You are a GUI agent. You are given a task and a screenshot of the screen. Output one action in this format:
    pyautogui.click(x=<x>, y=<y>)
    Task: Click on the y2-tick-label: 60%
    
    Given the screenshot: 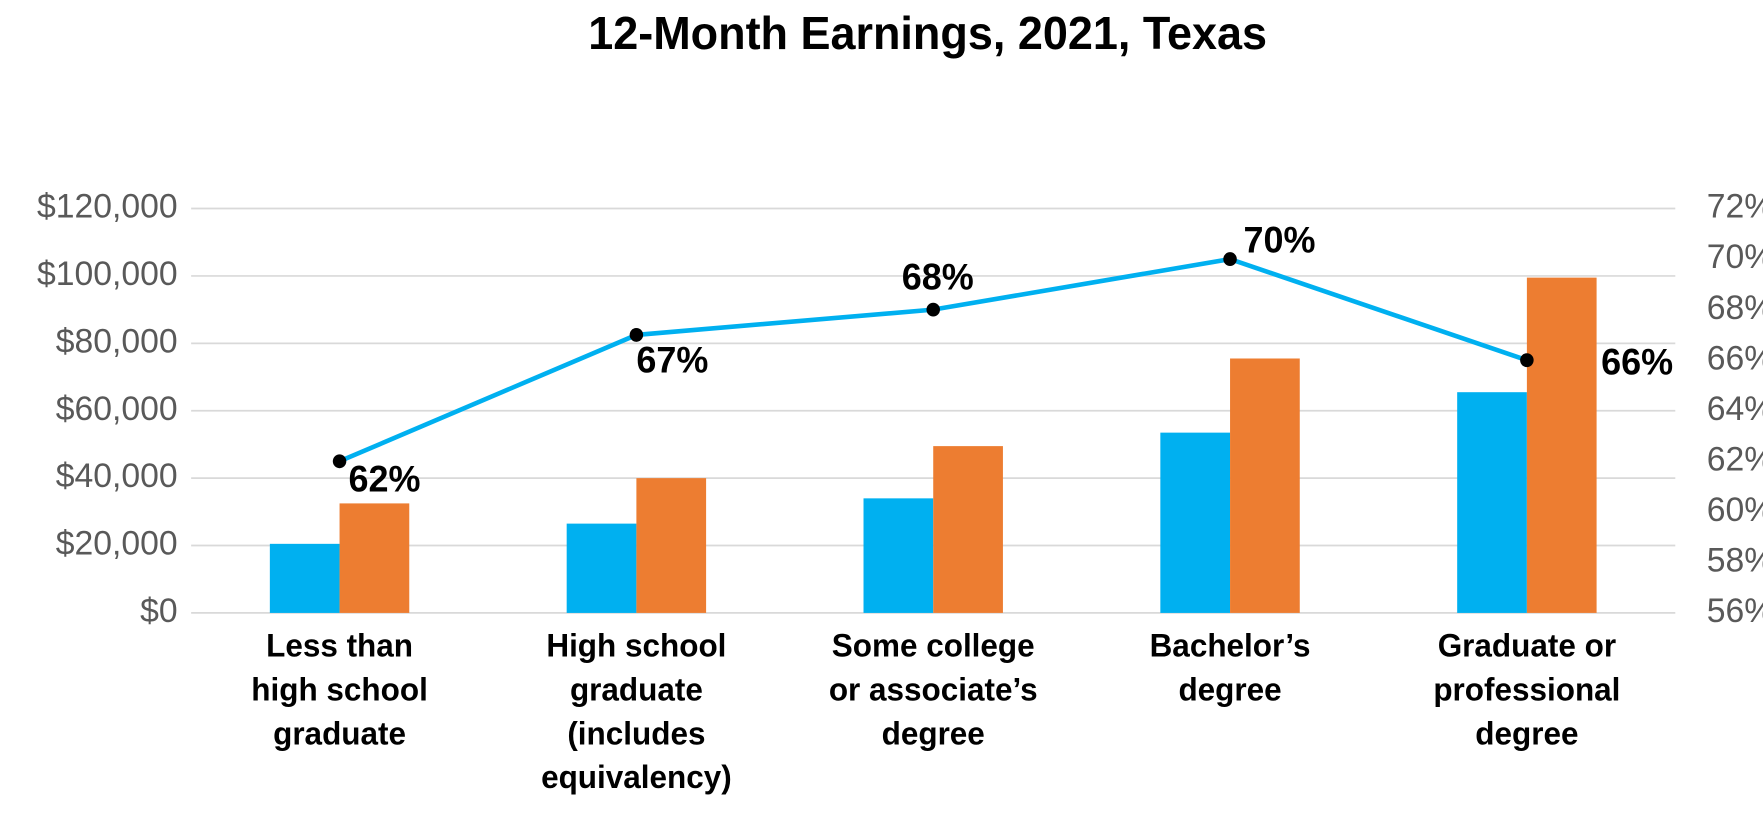 What is the action you would take?
    pyautogui.click(x=1735, y=510)
    